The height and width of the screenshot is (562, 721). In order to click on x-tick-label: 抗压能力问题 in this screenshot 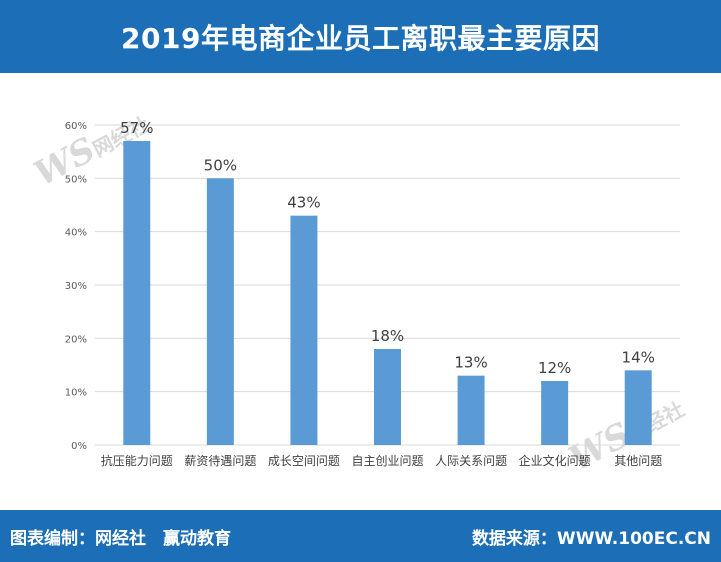, I will do `click(137, 460)`.